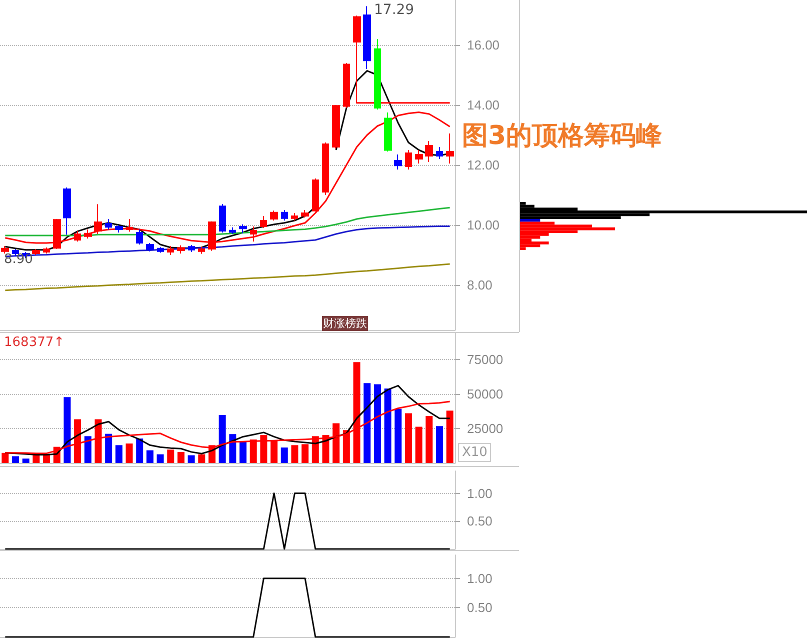  Describe the element at coordinates (485, 428) in the screenshot. I see `y-tick-label: 25000` at that location.